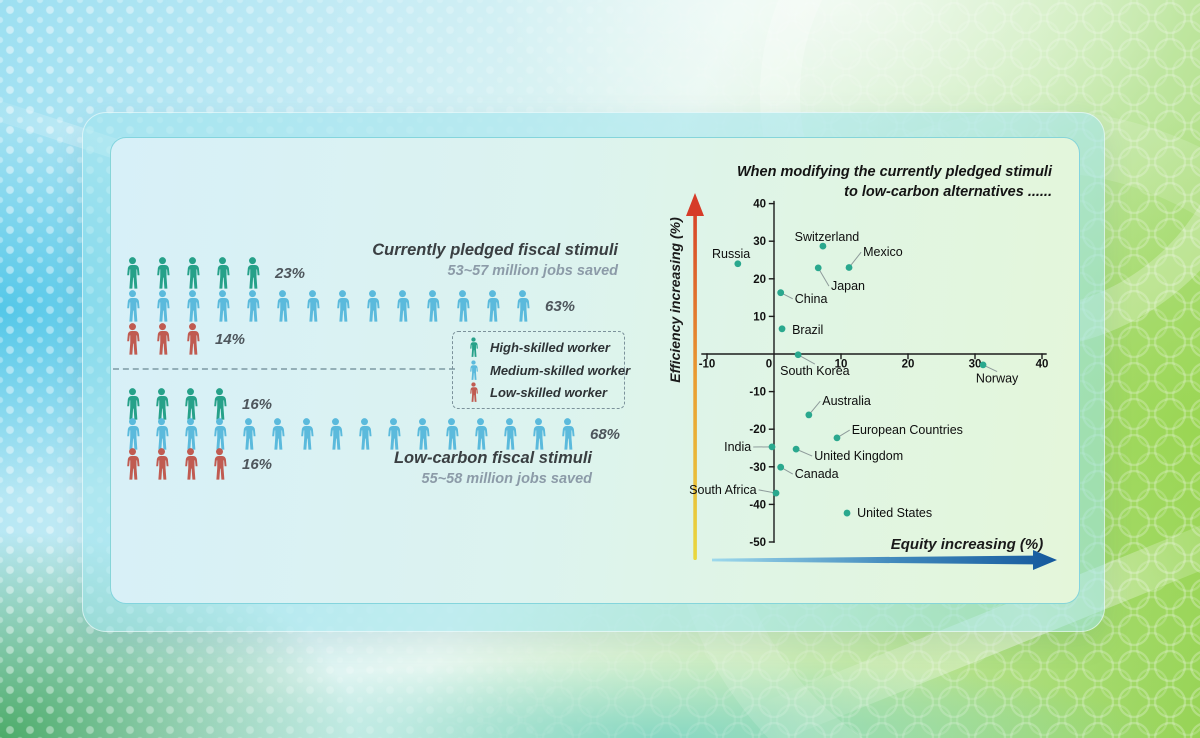 This screenshot has width=1200, height=738. Describe the element at coordinates (230, 339) in the screenshot. I see `percent-label: 14%` at that location.